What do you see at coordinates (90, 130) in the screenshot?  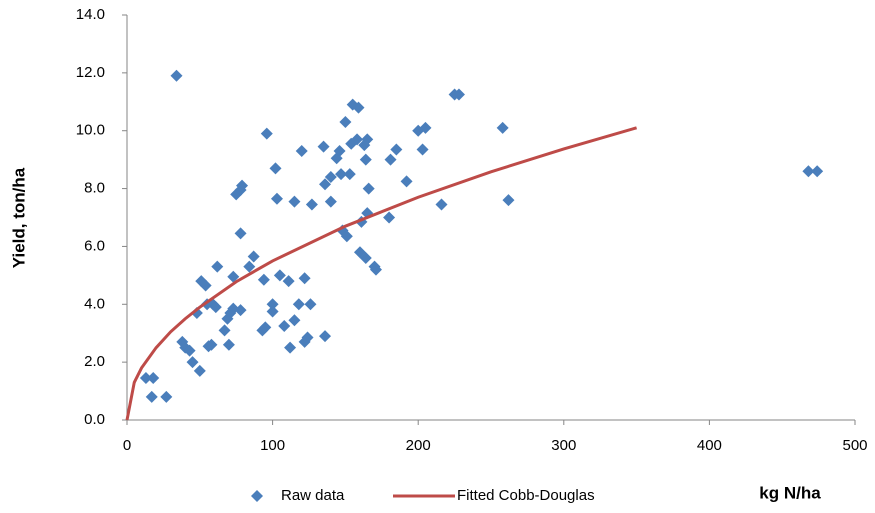 I see `y-tick-label: 10.0` at bounding box center [90, 130].